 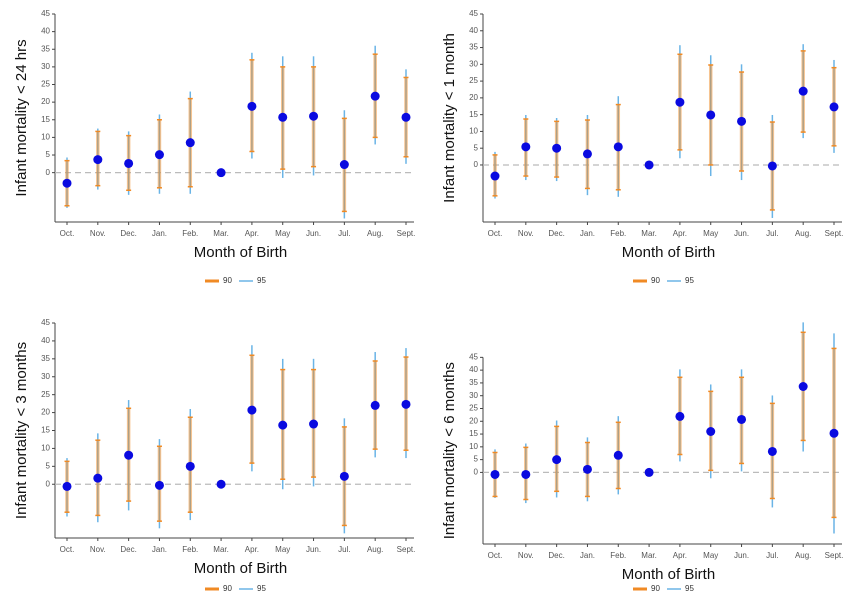 I want to click on x-axis-label: Month of Birth, so click(x=240, y=252).